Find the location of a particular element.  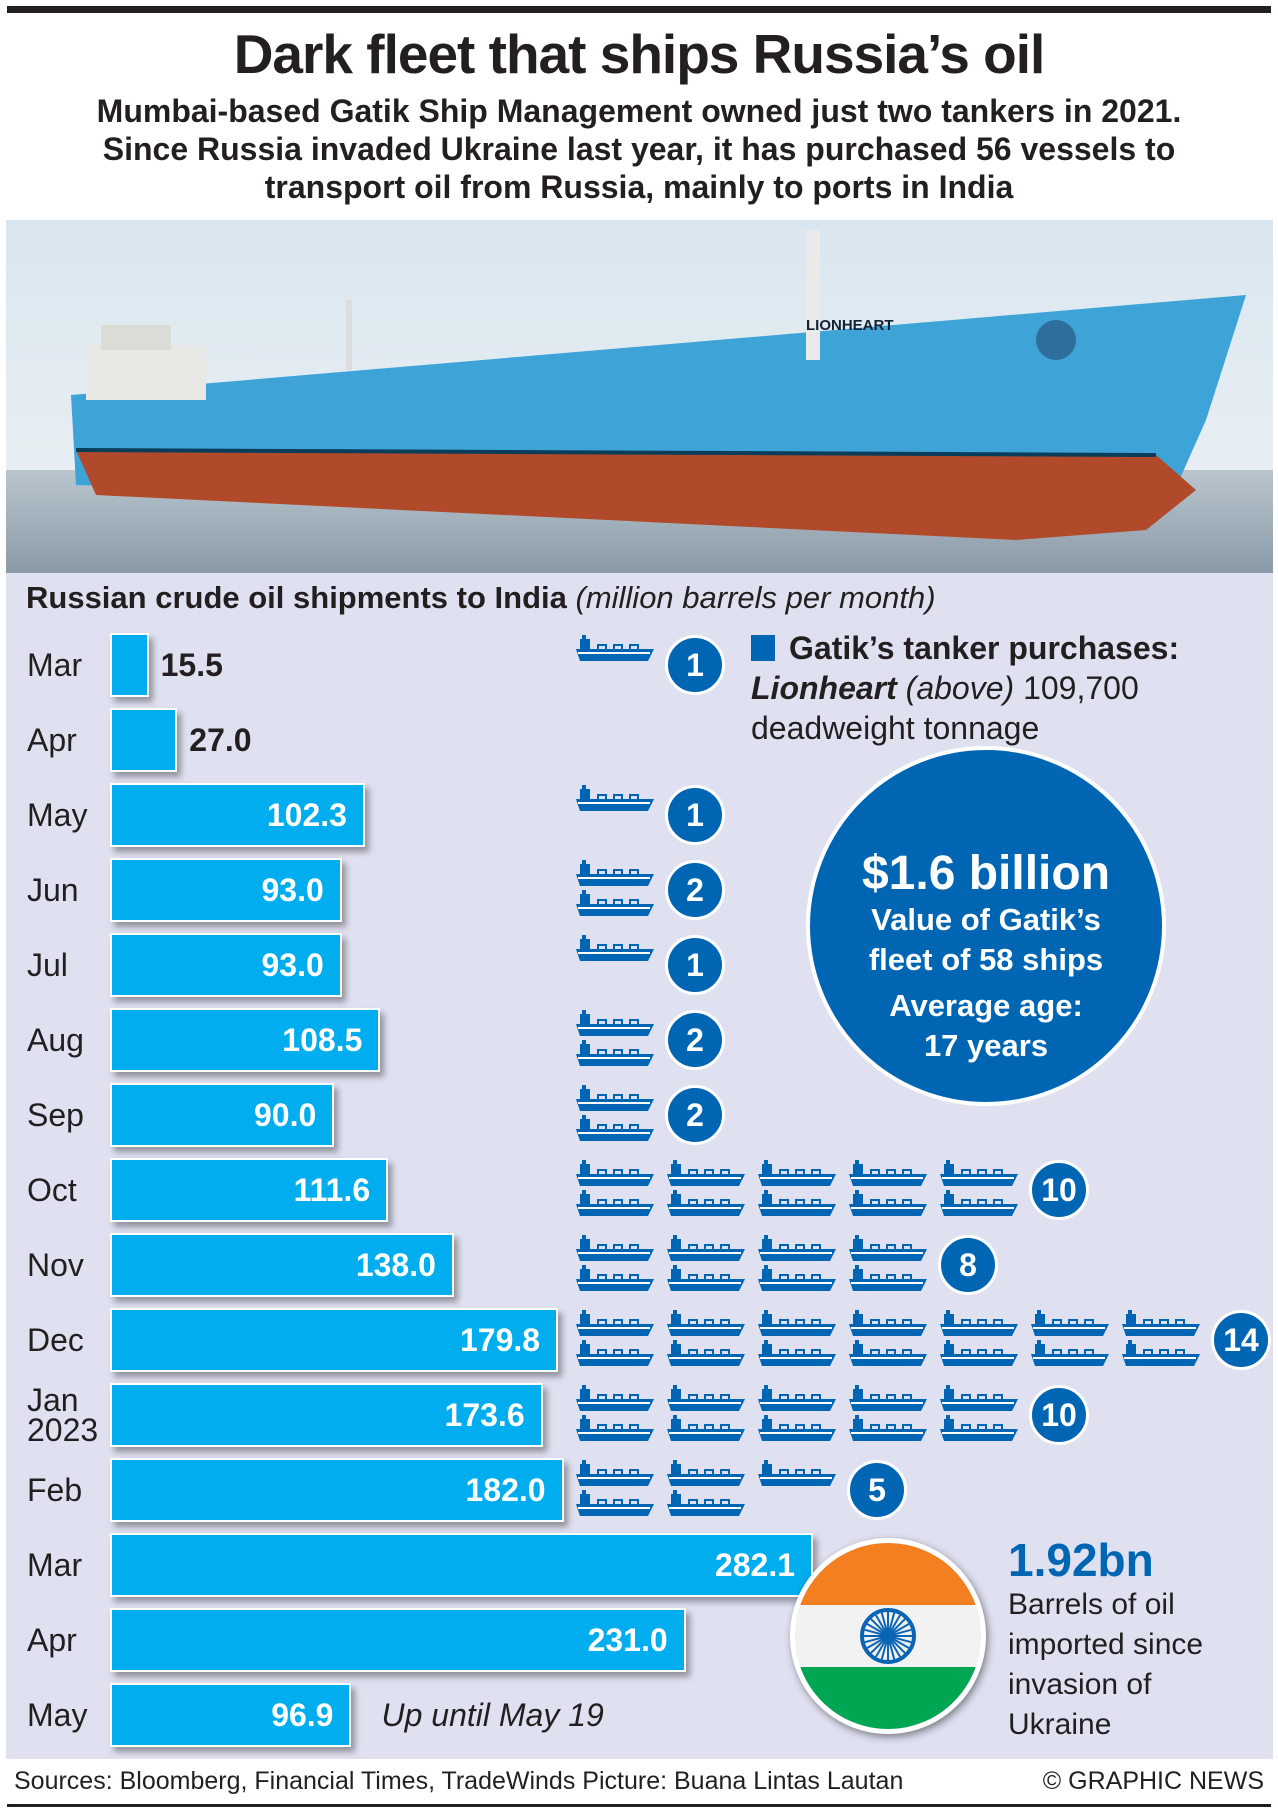

fleet-age-label: Average age: is located at coordinates (986, 1005).